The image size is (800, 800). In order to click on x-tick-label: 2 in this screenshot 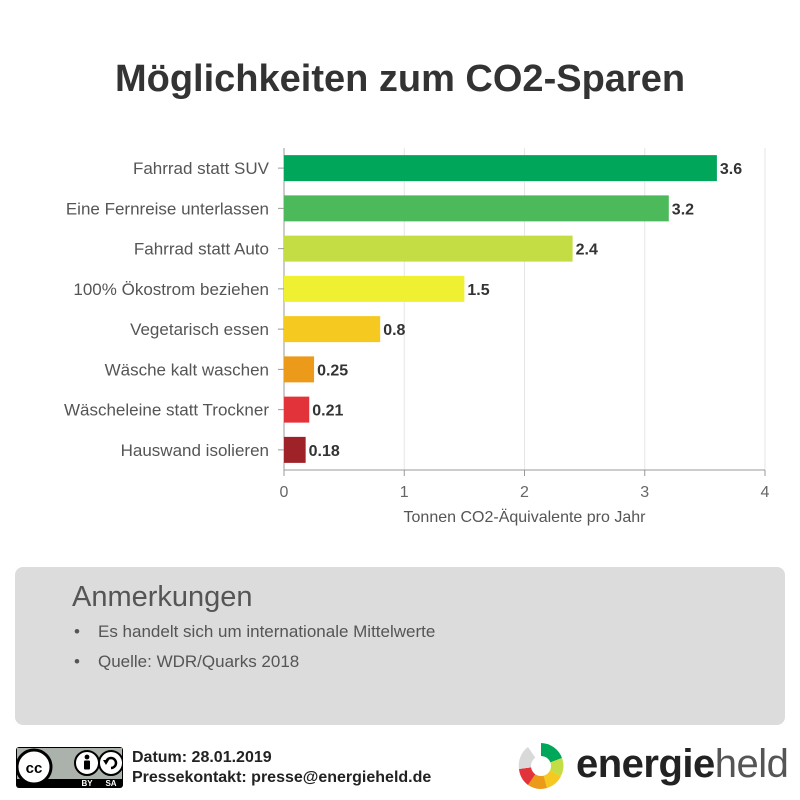, I will do `click(524, 492)`.